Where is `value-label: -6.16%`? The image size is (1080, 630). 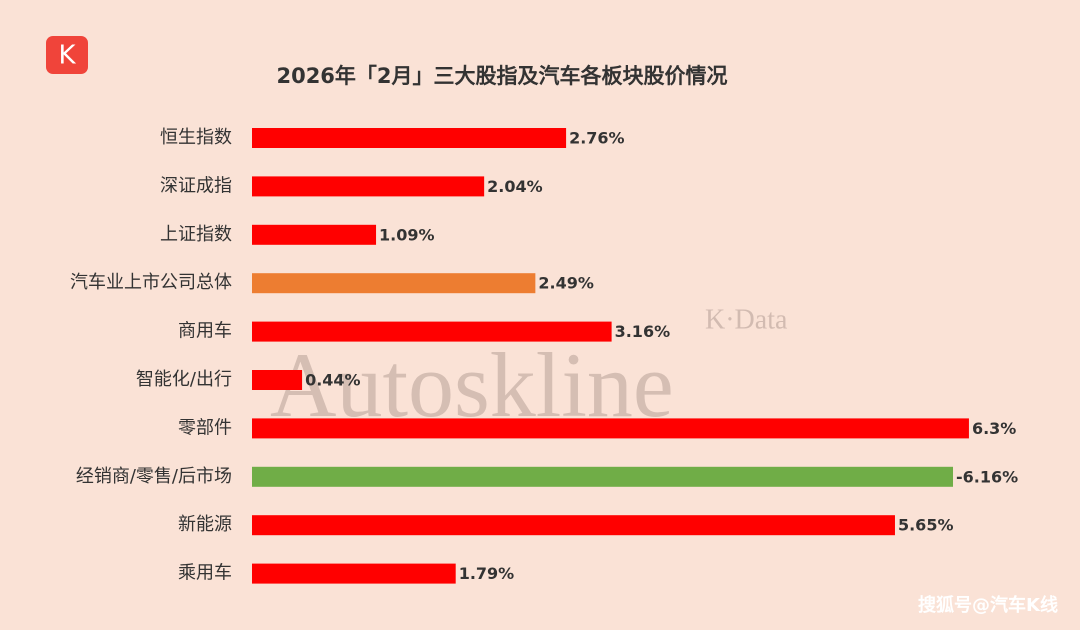 value-label: -6.16% is located at coordinates (987, 476).